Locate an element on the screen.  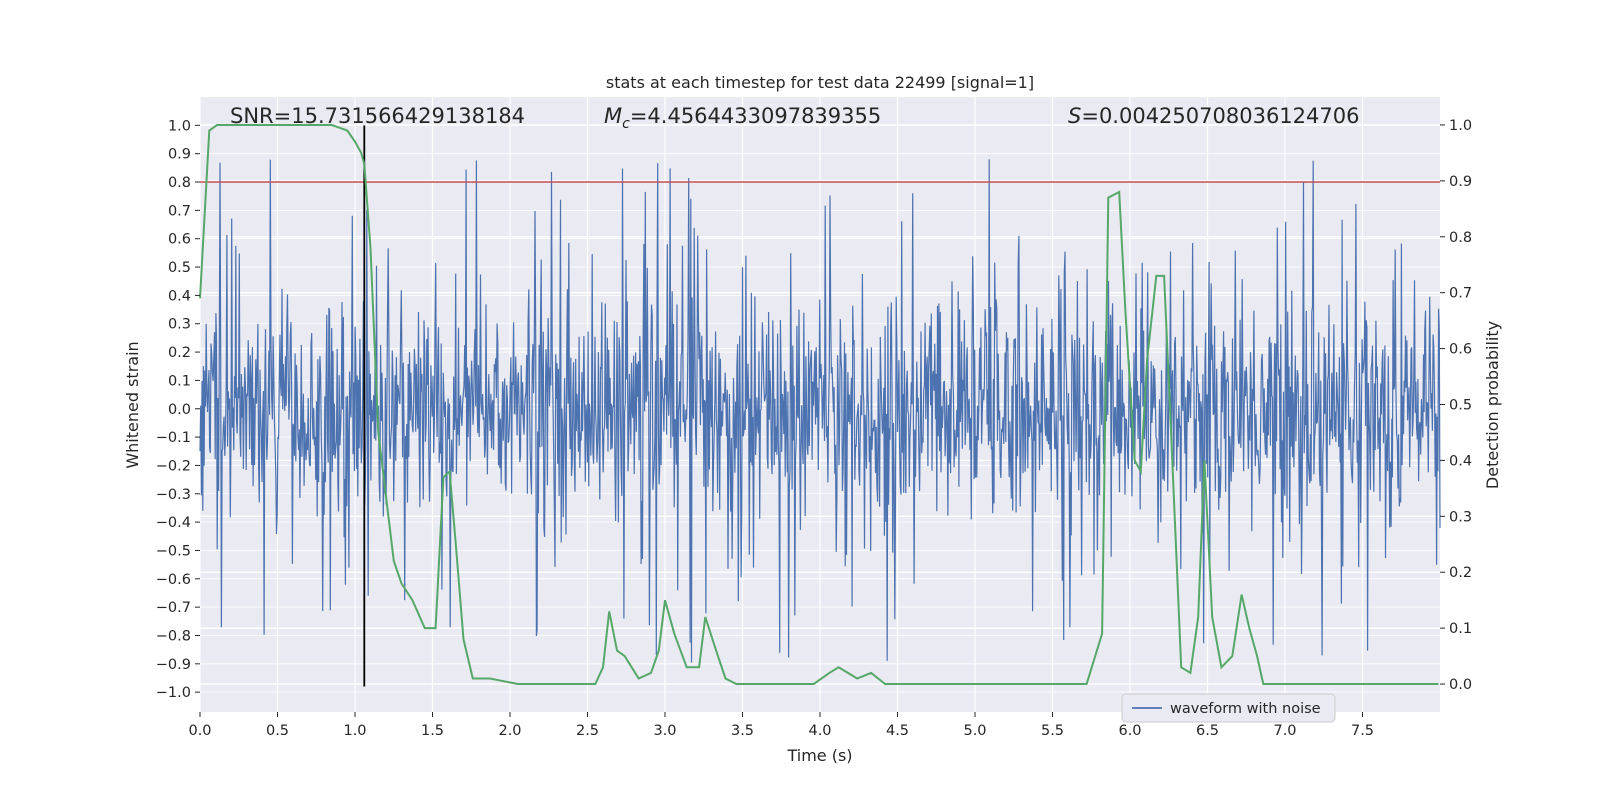
y-right-tick-label-9: 0.9 is located at coordinates (1460, 182).